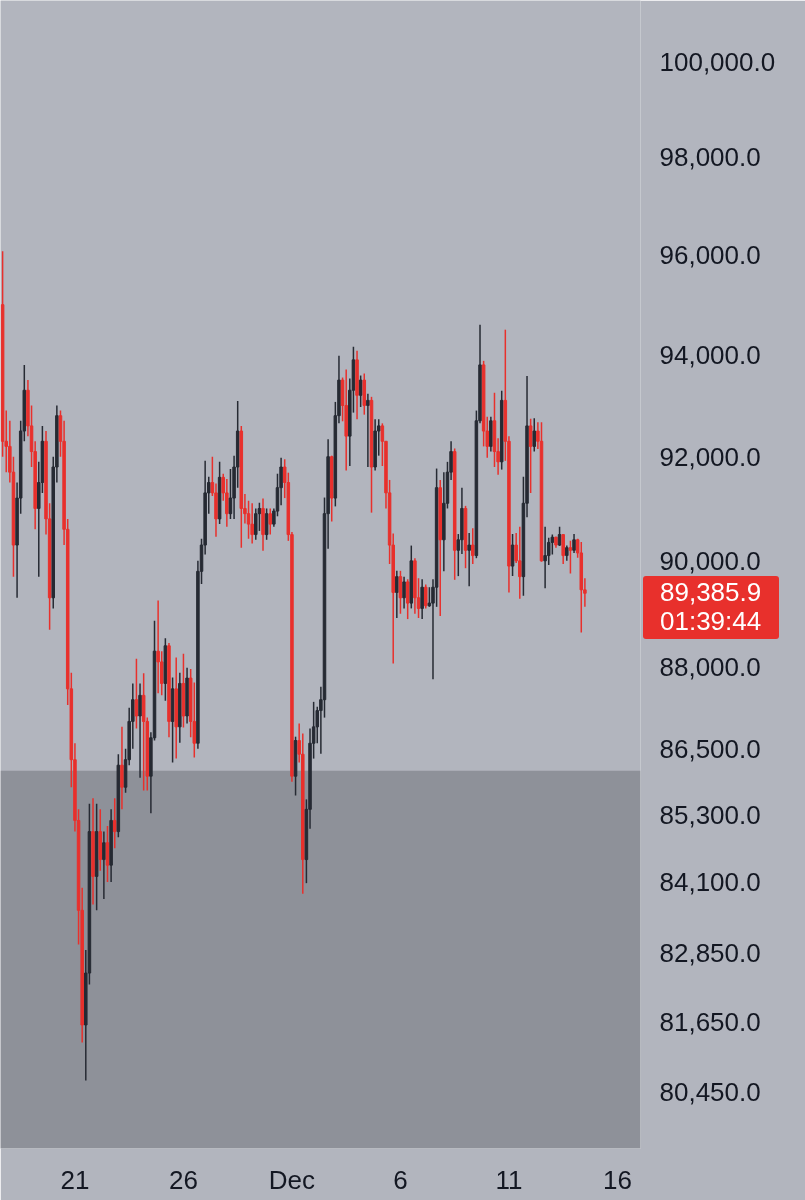 The width and height of the screenshot is (805, 1200). I want to click on y-tick-label: 100,000.0, so click(717, 61).